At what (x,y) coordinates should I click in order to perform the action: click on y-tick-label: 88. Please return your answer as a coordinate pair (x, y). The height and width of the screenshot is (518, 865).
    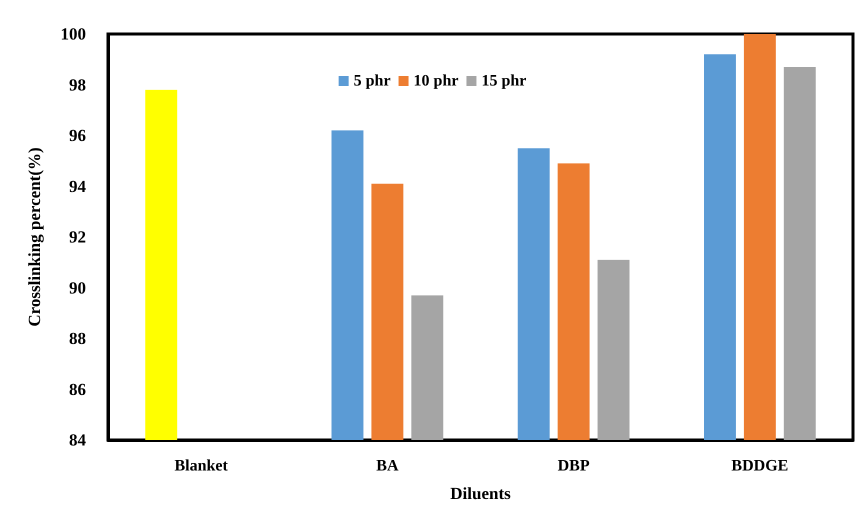
    Looking at the image, I should click on (77, 338).